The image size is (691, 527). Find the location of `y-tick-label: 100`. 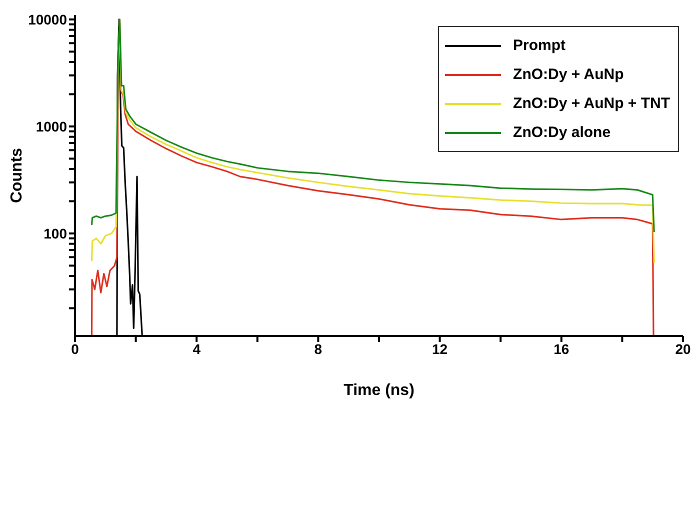

y-tick-label: 100 is located at coordinates (56, 233).